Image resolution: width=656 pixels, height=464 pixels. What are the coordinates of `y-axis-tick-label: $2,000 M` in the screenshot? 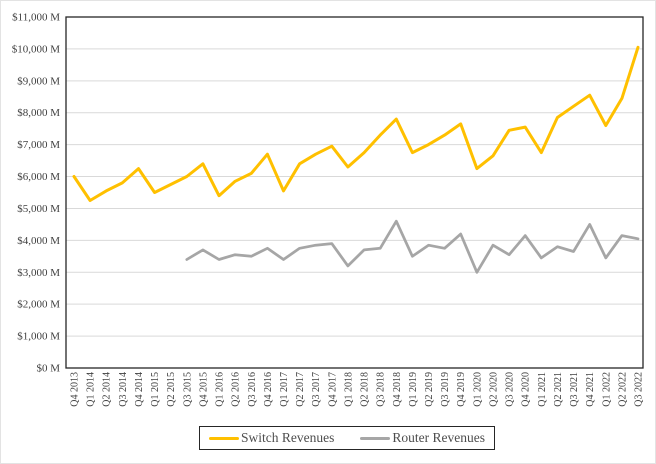 It's located at (38, 305).